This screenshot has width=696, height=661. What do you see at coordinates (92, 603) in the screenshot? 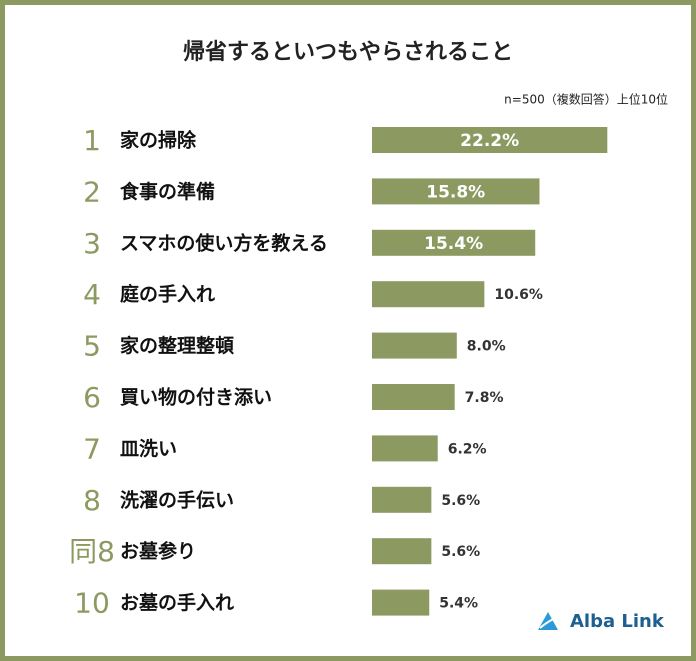
I see `rank-label: 10` at bounding box center [92, 603].